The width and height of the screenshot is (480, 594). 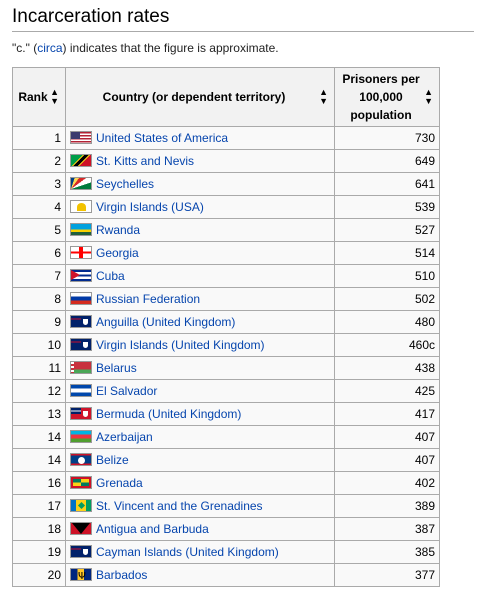 I want to click on rate-cell: 510, so click(x=387, y=276).